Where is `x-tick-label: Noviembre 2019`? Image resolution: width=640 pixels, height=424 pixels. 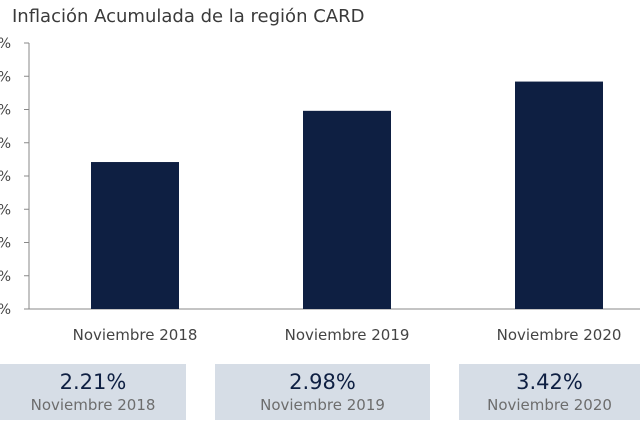 x-tick-label: Noviembre 2019 is located at coordinates (347, 335).